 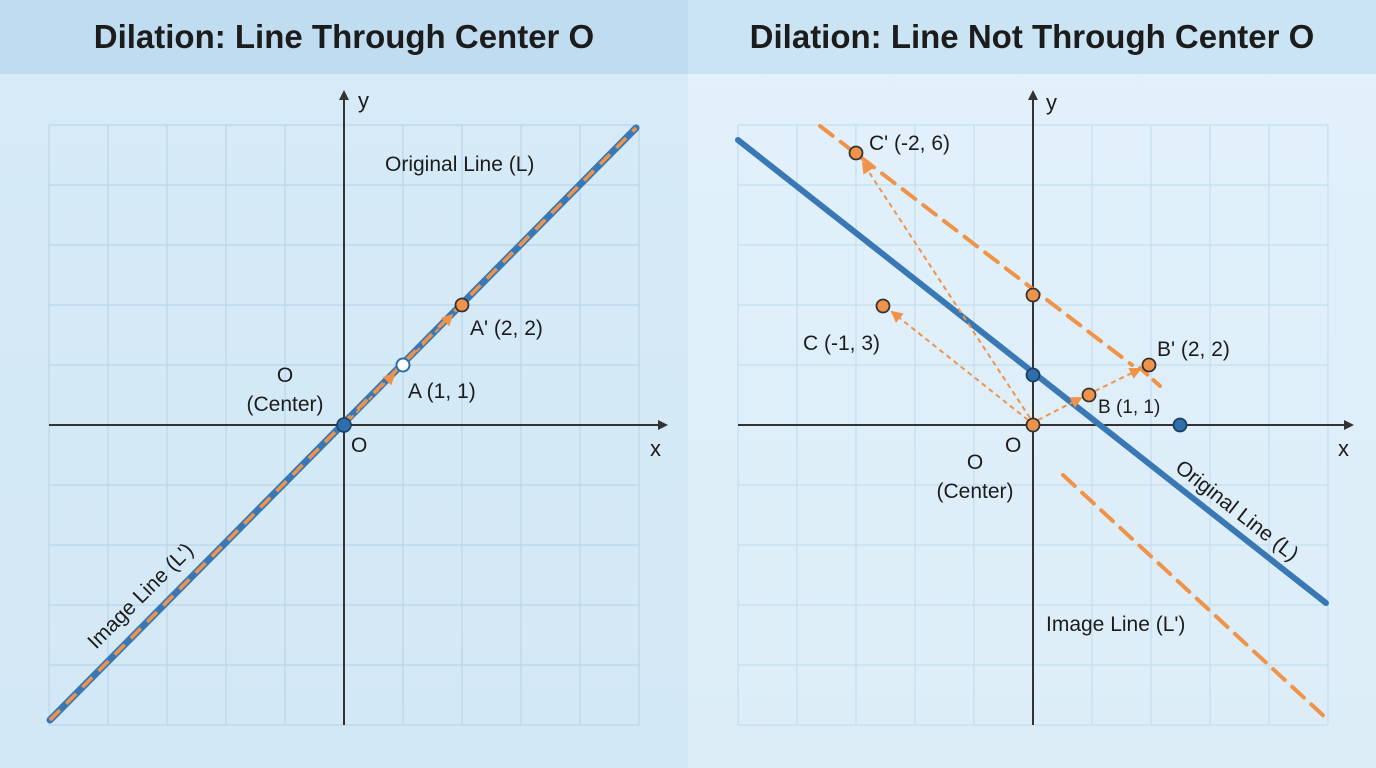 I want to click on left-origin-point, so click(x=344, y=425).